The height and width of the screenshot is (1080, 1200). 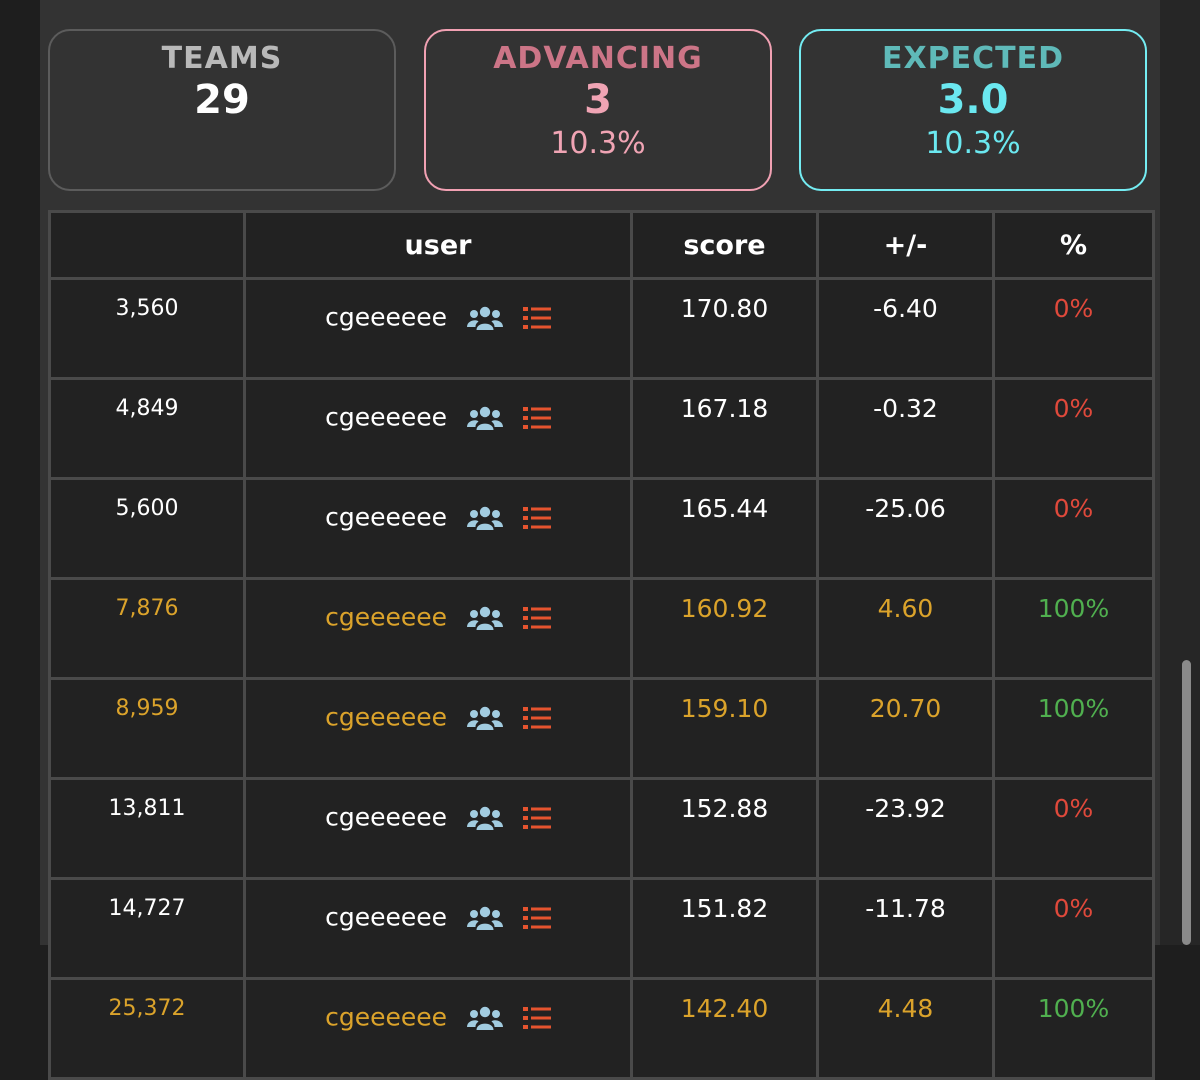 I want to click on rank-cell: 13,811, so click(x=147, y=828).